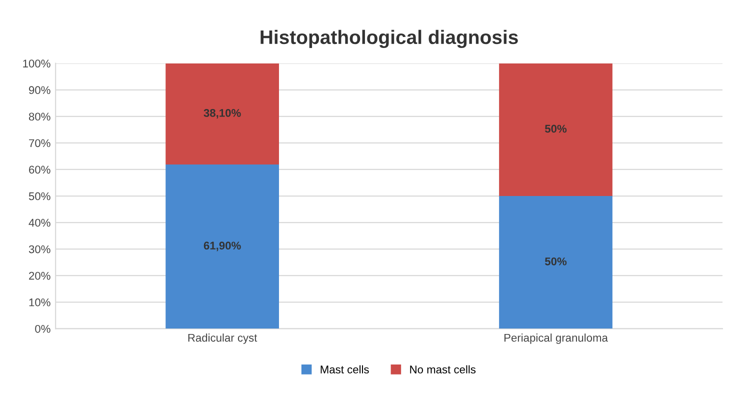 The width and height of the screenshot is (741, 396). I want to click on legend-label: Mast cells, so click(344, 369).